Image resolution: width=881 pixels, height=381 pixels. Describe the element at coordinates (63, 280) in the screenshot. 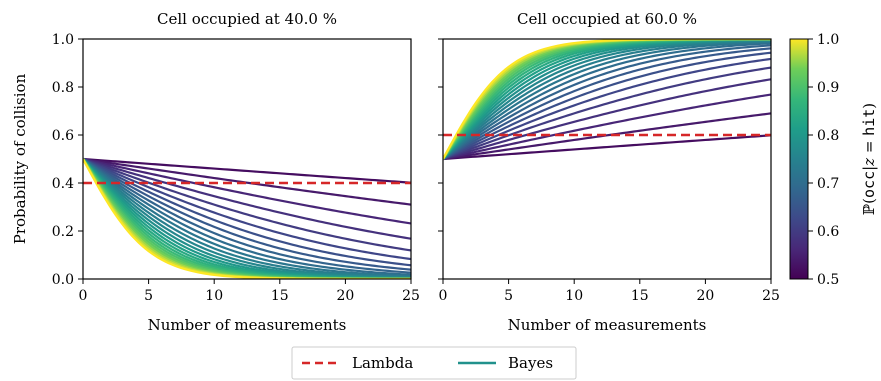

I see `y-tick-label: 0.0` at that location.